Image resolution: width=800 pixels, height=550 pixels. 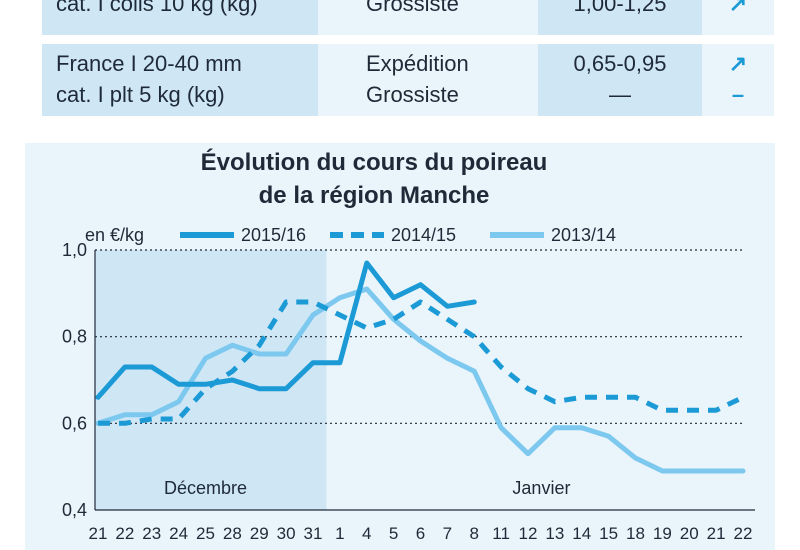 I want to click on x-tick-label: 6, so click(x=420, y=533).